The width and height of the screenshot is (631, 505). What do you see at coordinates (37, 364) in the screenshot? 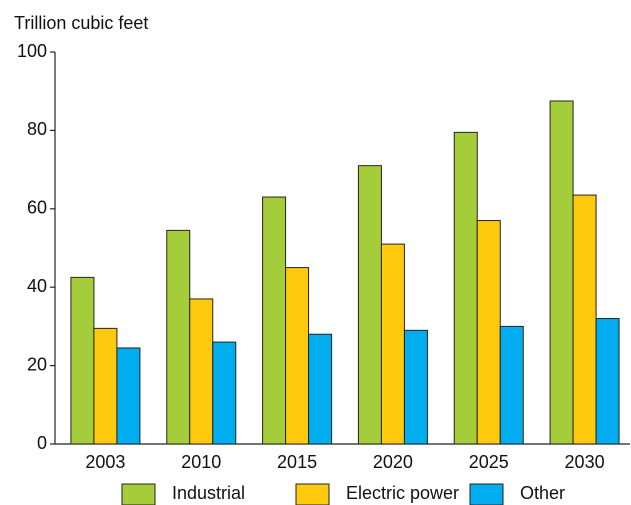
I see `y-tick-label: 20` at bounding box center [37, 364].